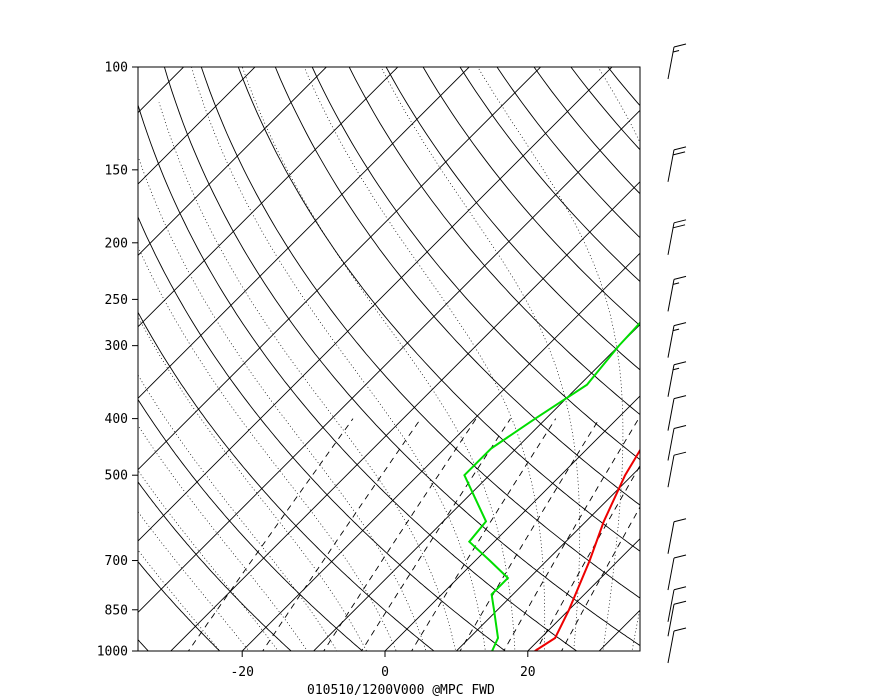 The image size is (896, 697). I want to click on pressure-tick-label: 150, so click(116, 170).